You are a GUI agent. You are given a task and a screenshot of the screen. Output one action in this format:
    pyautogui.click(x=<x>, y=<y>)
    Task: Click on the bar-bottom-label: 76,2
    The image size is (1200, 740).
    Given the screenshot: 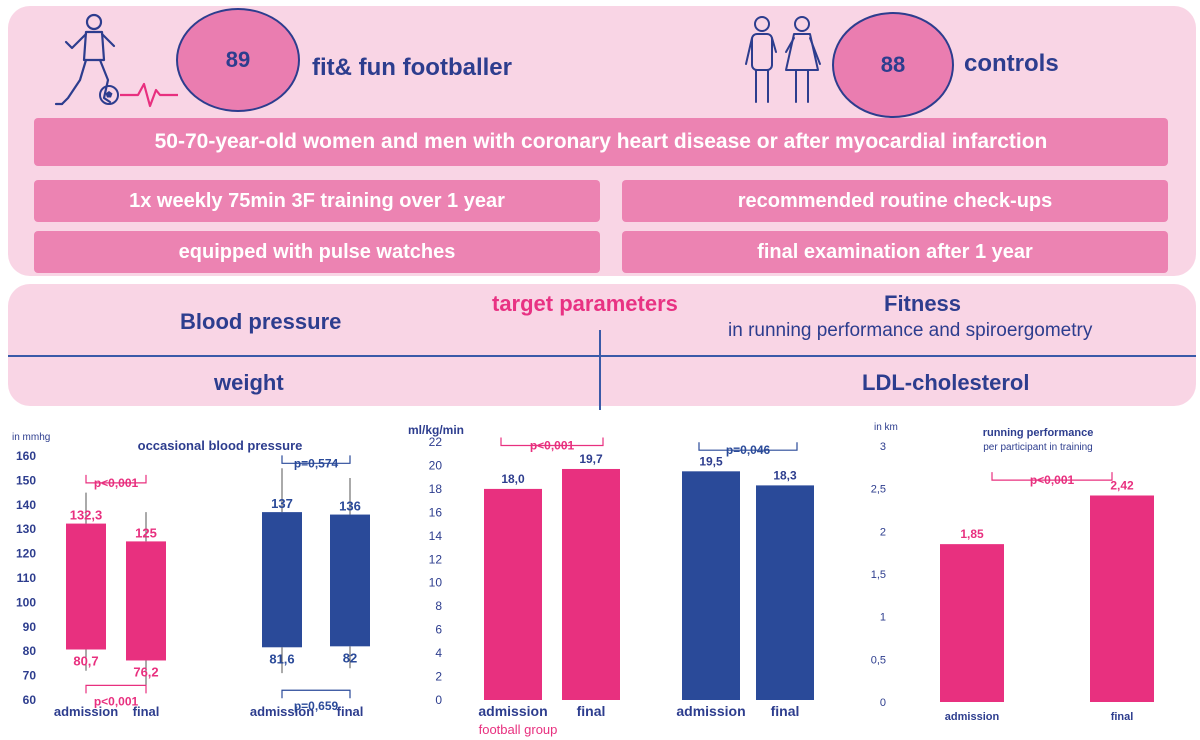 What is the action you would take?
    pyautogui.click(x=145, y=671)
    